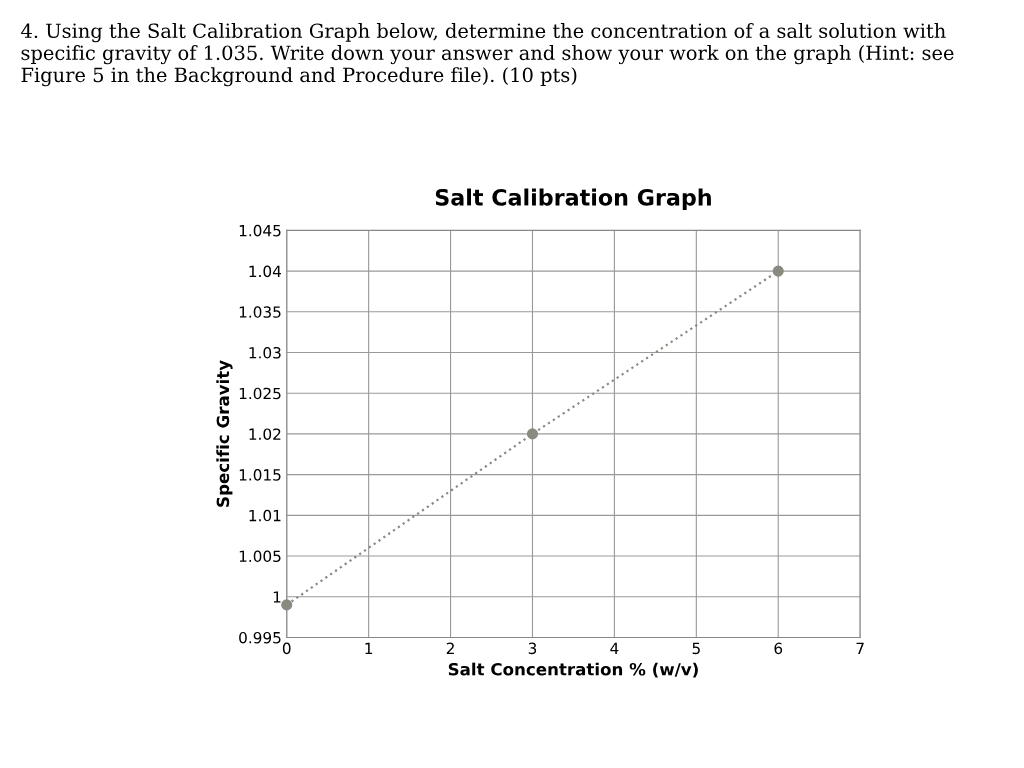 The image size is (1024, 768). What do you see at coordinates (260, 637) in the screenshot?
I see `y-tick-label: 0.995` at bounding box center [260, 637].